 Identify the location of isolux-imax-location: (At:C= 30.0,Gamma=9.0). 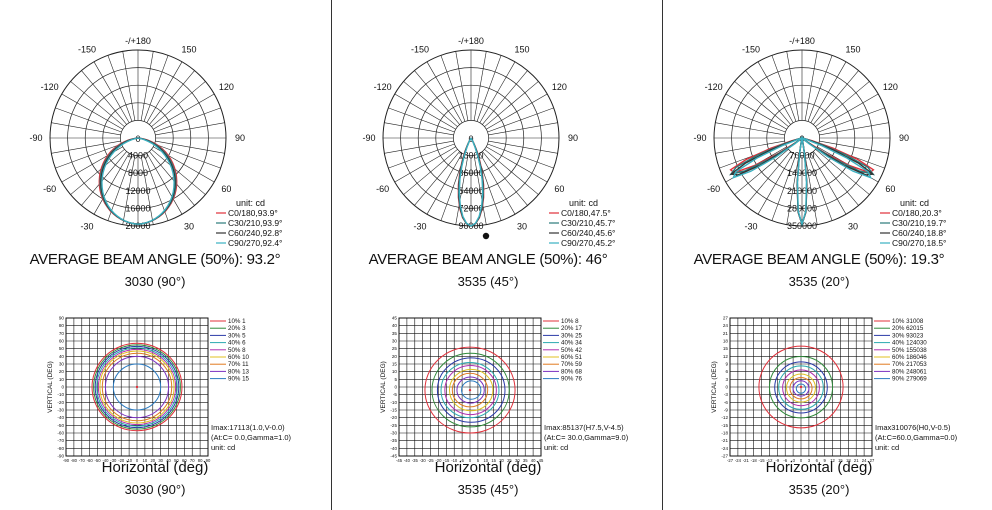
(586, 437).